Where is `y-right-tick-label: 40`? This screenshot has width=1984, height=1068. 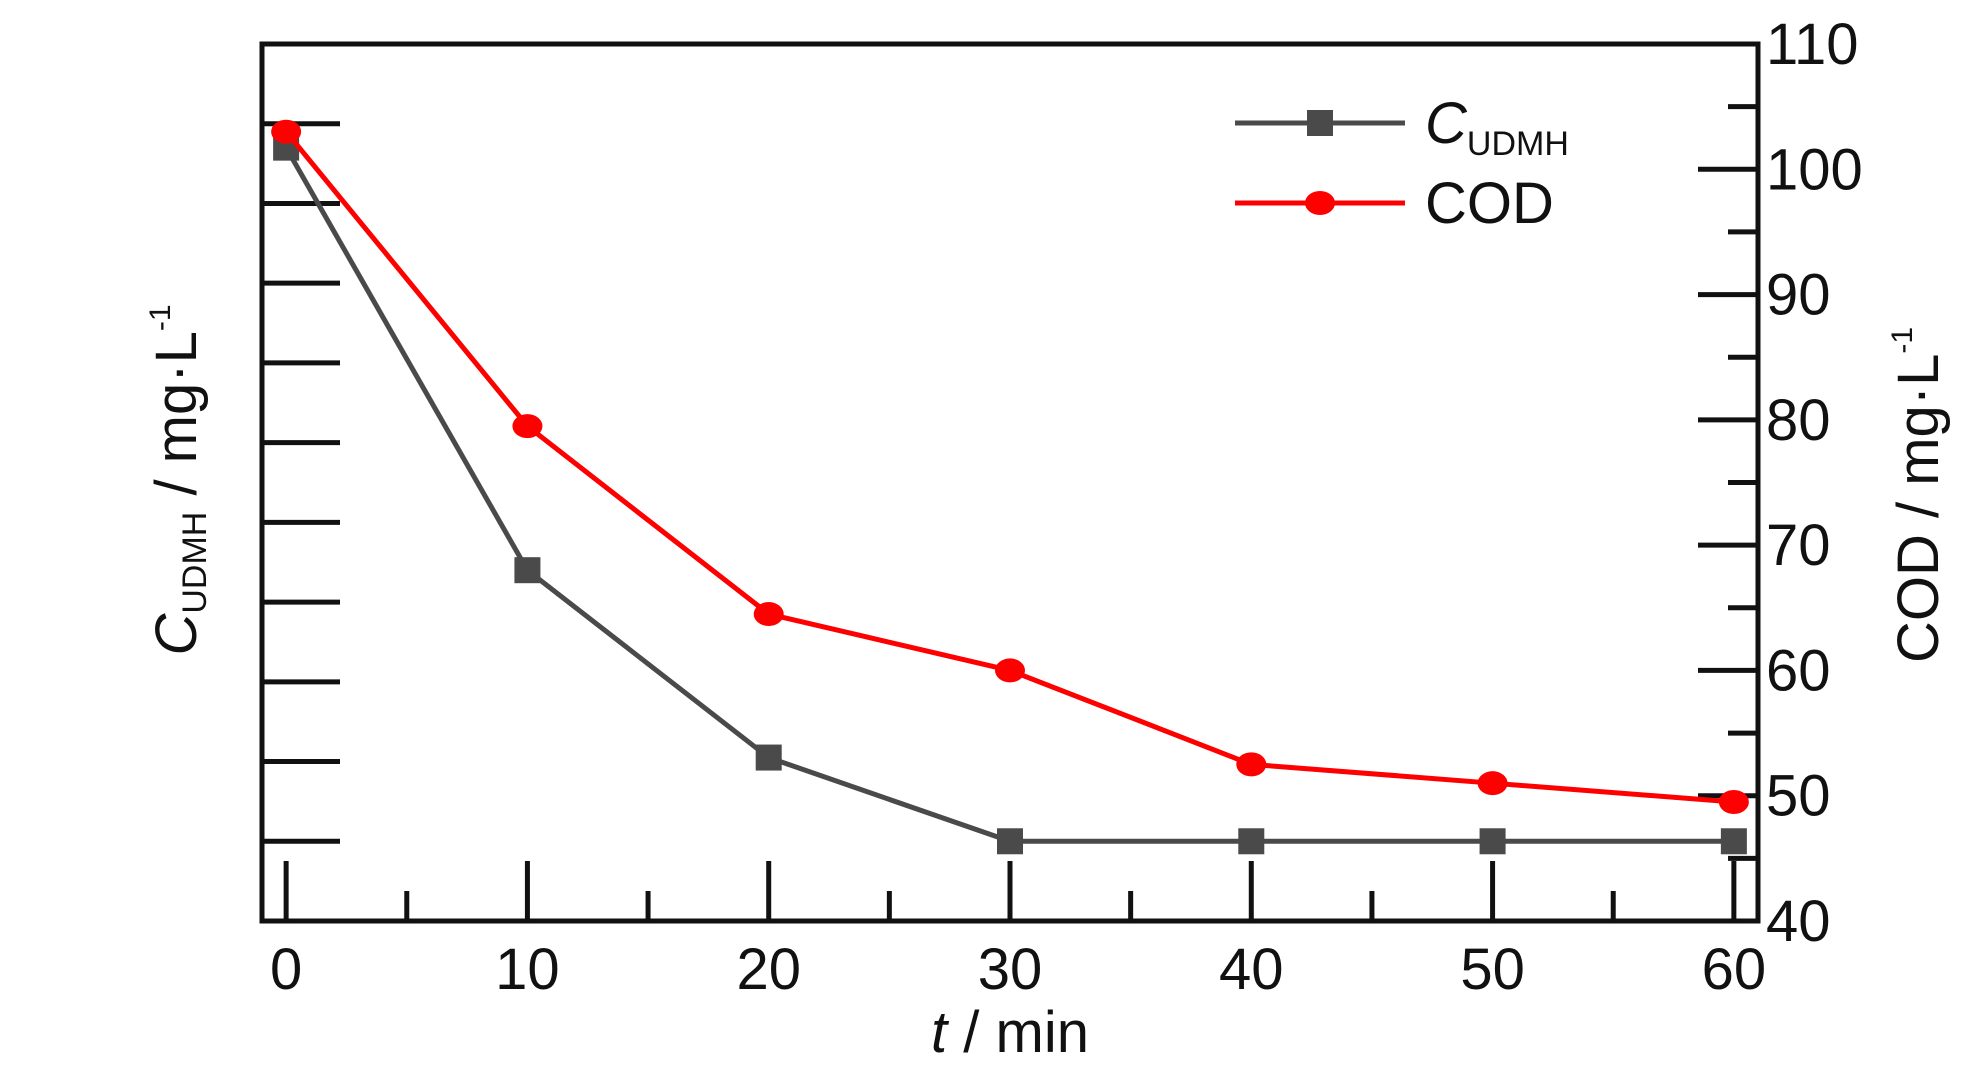
y-right-tick-label: 40 is located at coordinates (1798, 921).